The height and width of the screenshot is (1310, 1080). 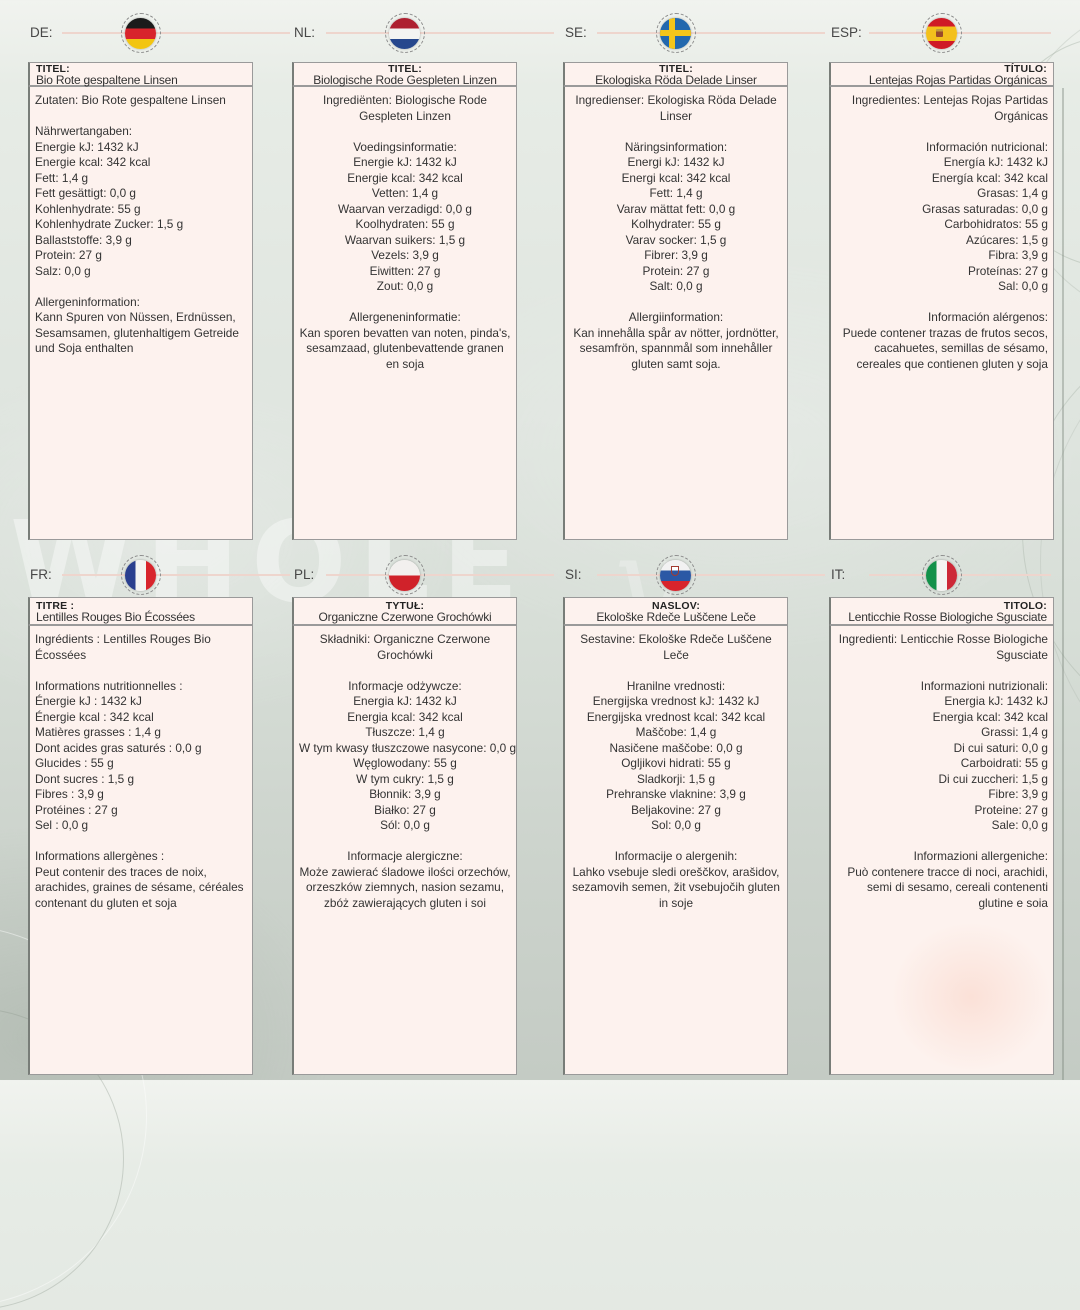 What do you see at coordinates (55, 606) in the screenshot?
I see `title-label: TITRE :` at bounding box center [55, 606].